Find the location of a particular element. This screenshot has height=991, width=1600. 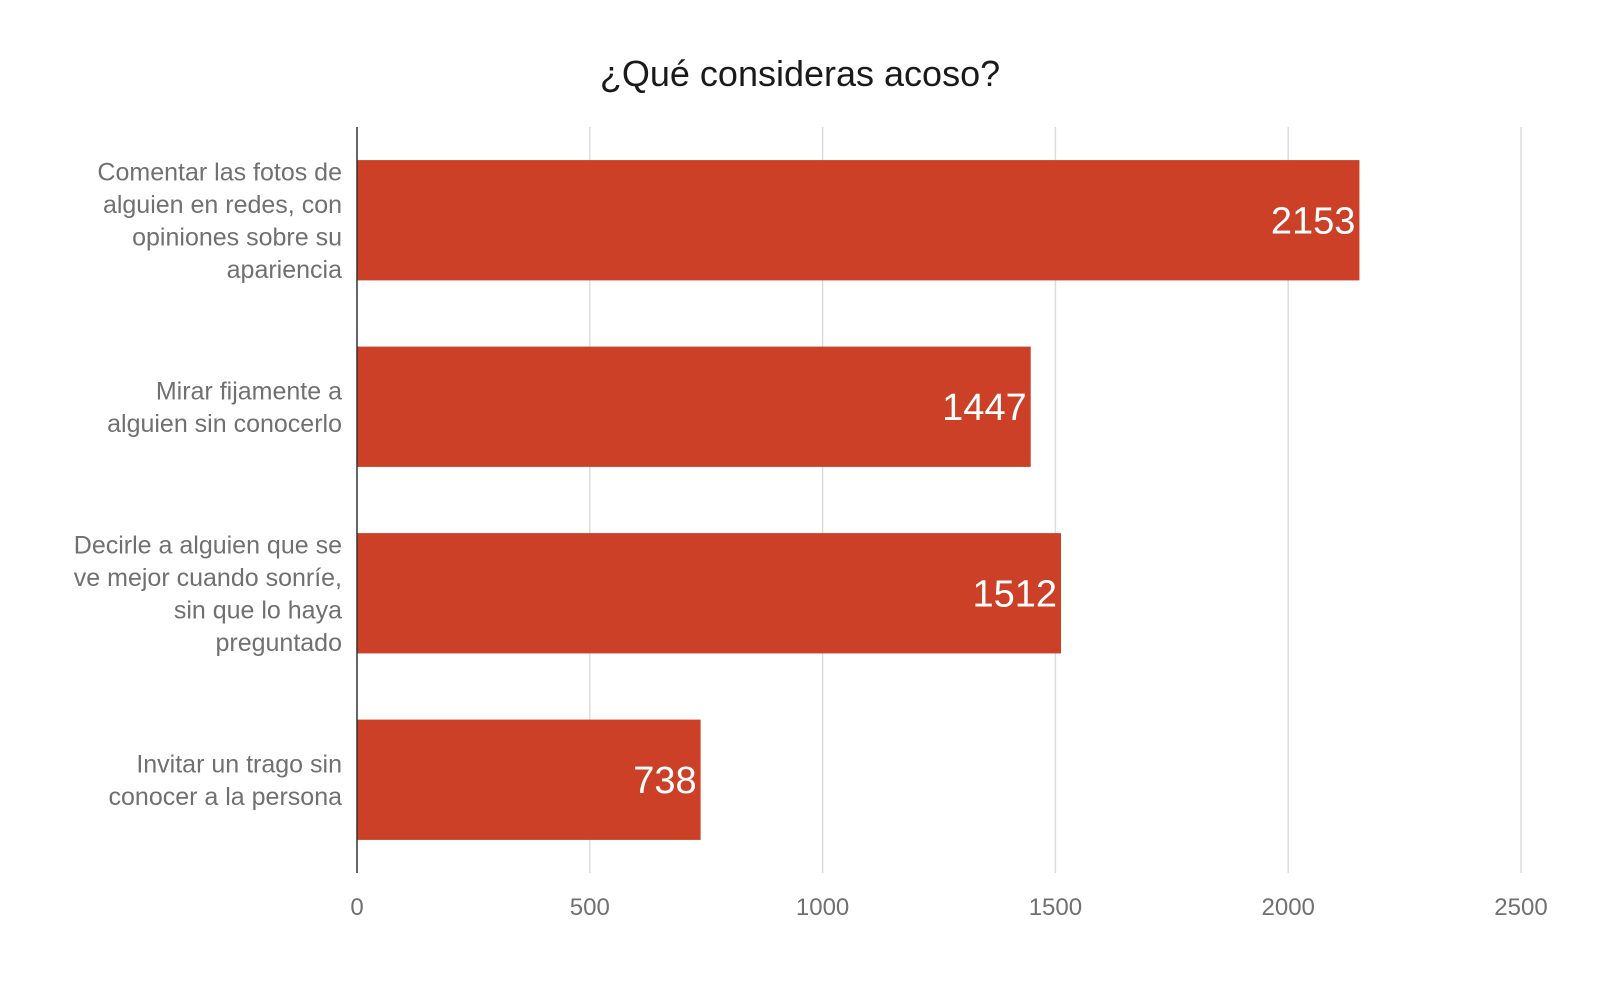

data-label: 1512 is located at coordinates (1014, 594).